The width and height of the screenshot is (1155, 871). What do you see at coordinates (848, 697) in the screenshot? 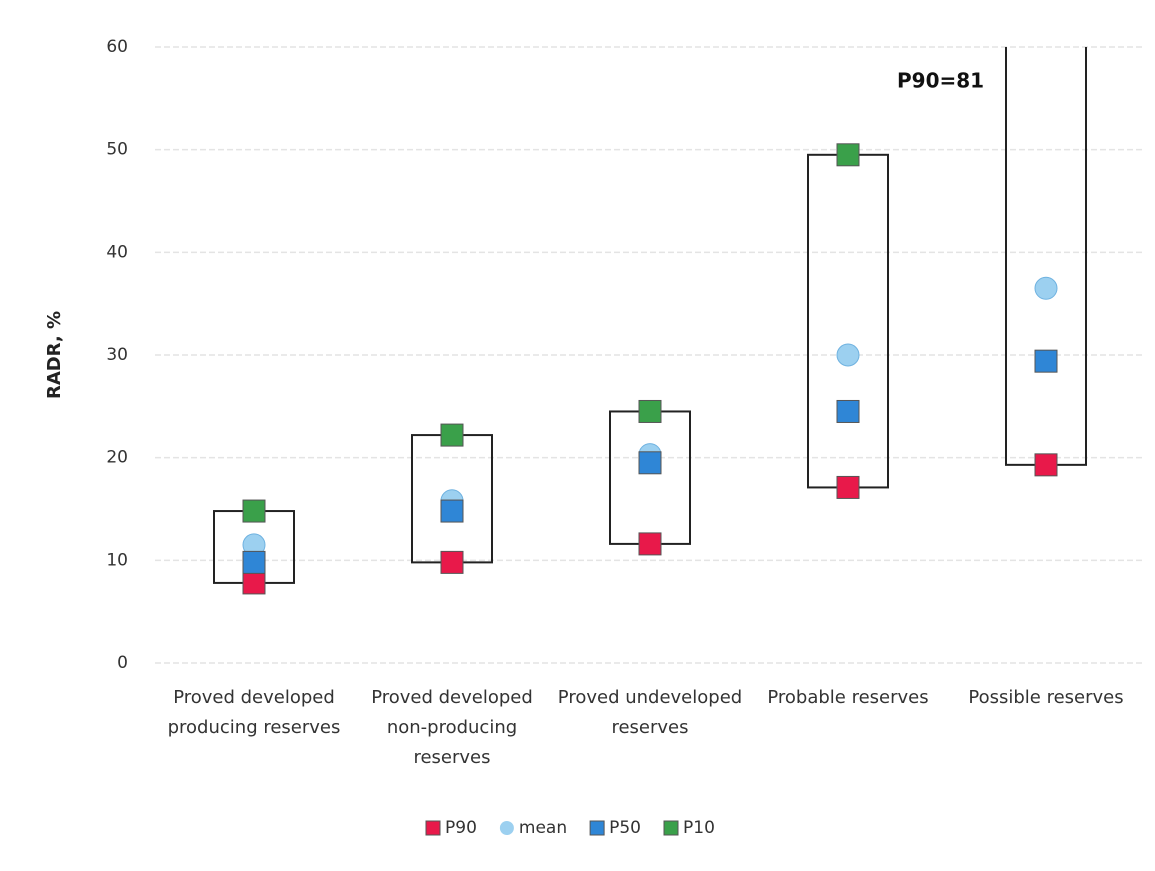
I see `x-tick-label: Probable reserves` at bounding box center [848, 697].